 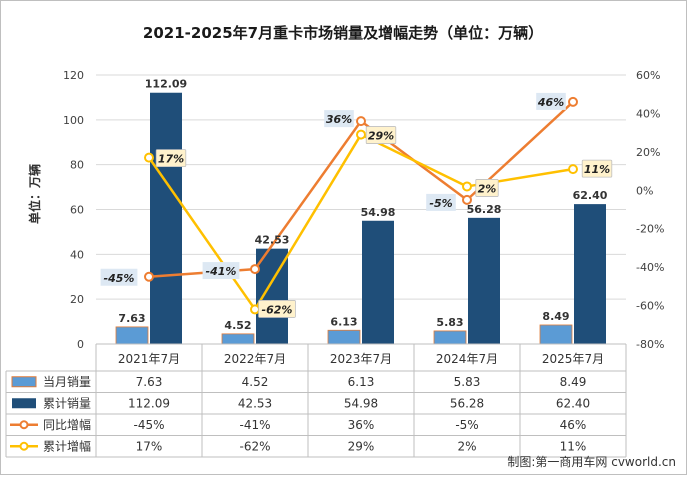 I want to click on bar-label-monthly: 5.83, so click(x=449, y=322).